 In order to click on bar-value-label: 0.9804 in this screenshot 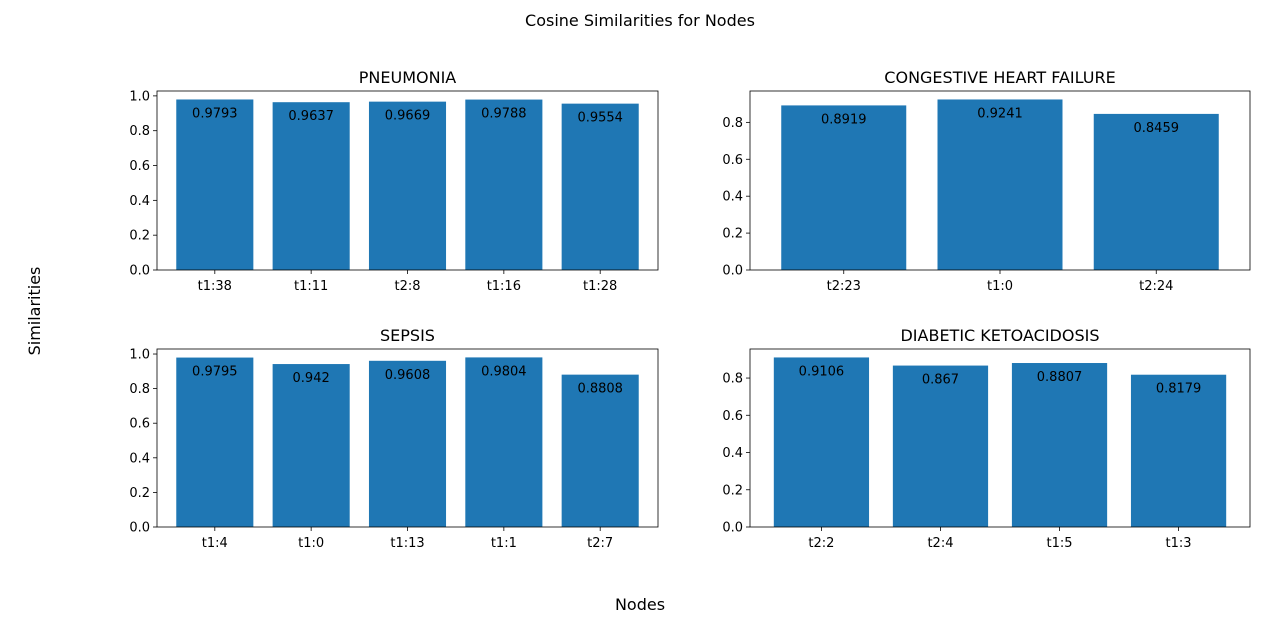, I will do `click(504, 371)`.